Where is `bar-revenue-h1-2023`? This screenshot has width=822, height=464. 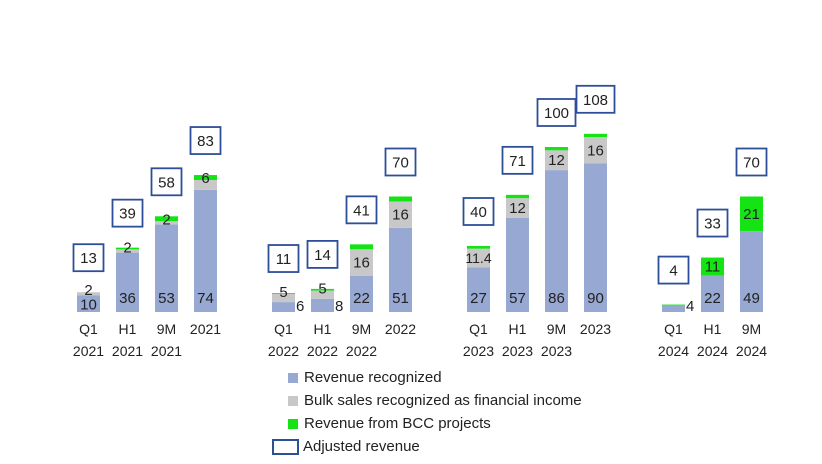
bar-revenue-h1-2023 is located at coordinates (517, 264).